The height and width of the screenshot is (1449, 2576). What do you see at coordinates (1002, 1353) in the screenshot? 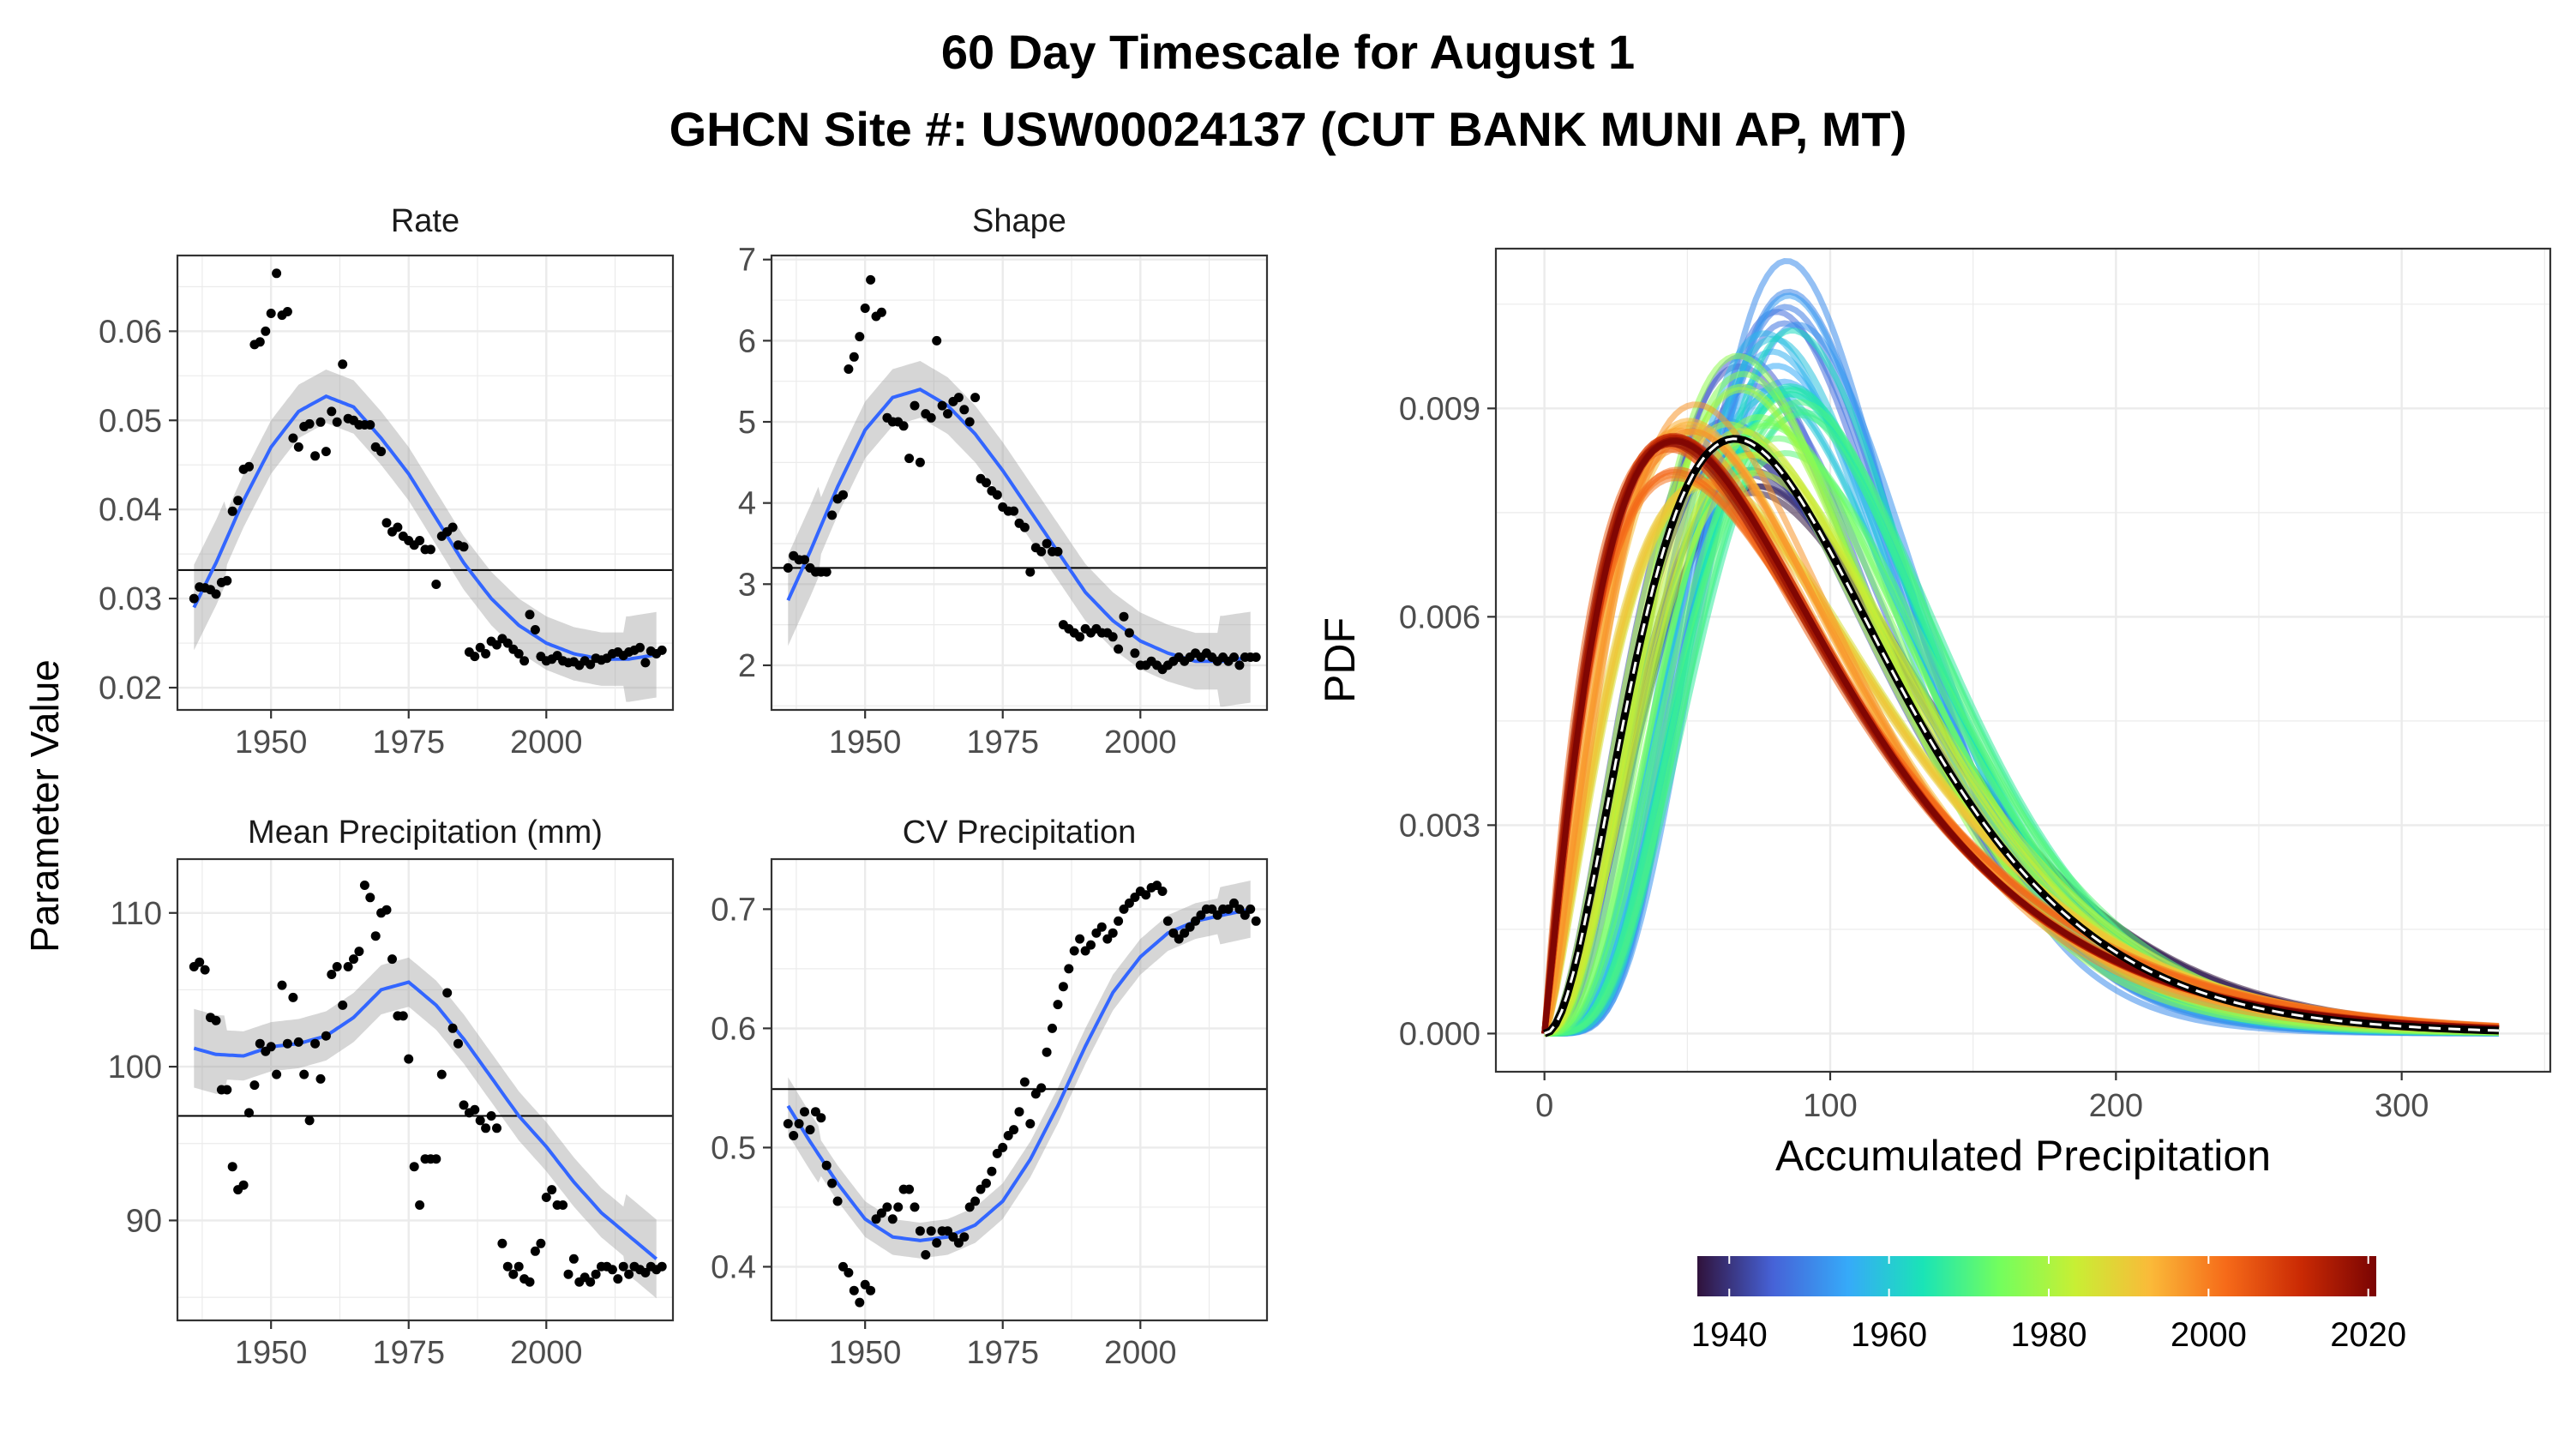
I see `x-tick-label: 1975` at bounding box center [1002, 1353].